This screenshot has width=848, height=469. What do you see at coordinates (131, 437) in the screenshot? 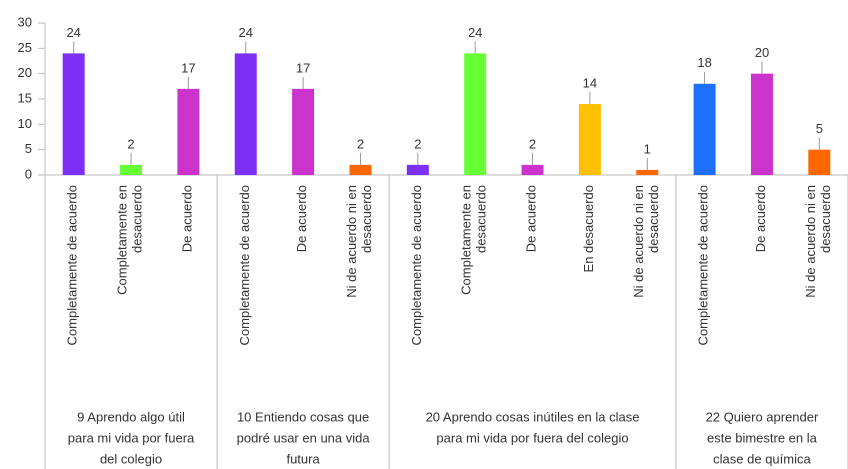
I see `group-label: para mi vida por fuera` at bounding box center [131, 437].